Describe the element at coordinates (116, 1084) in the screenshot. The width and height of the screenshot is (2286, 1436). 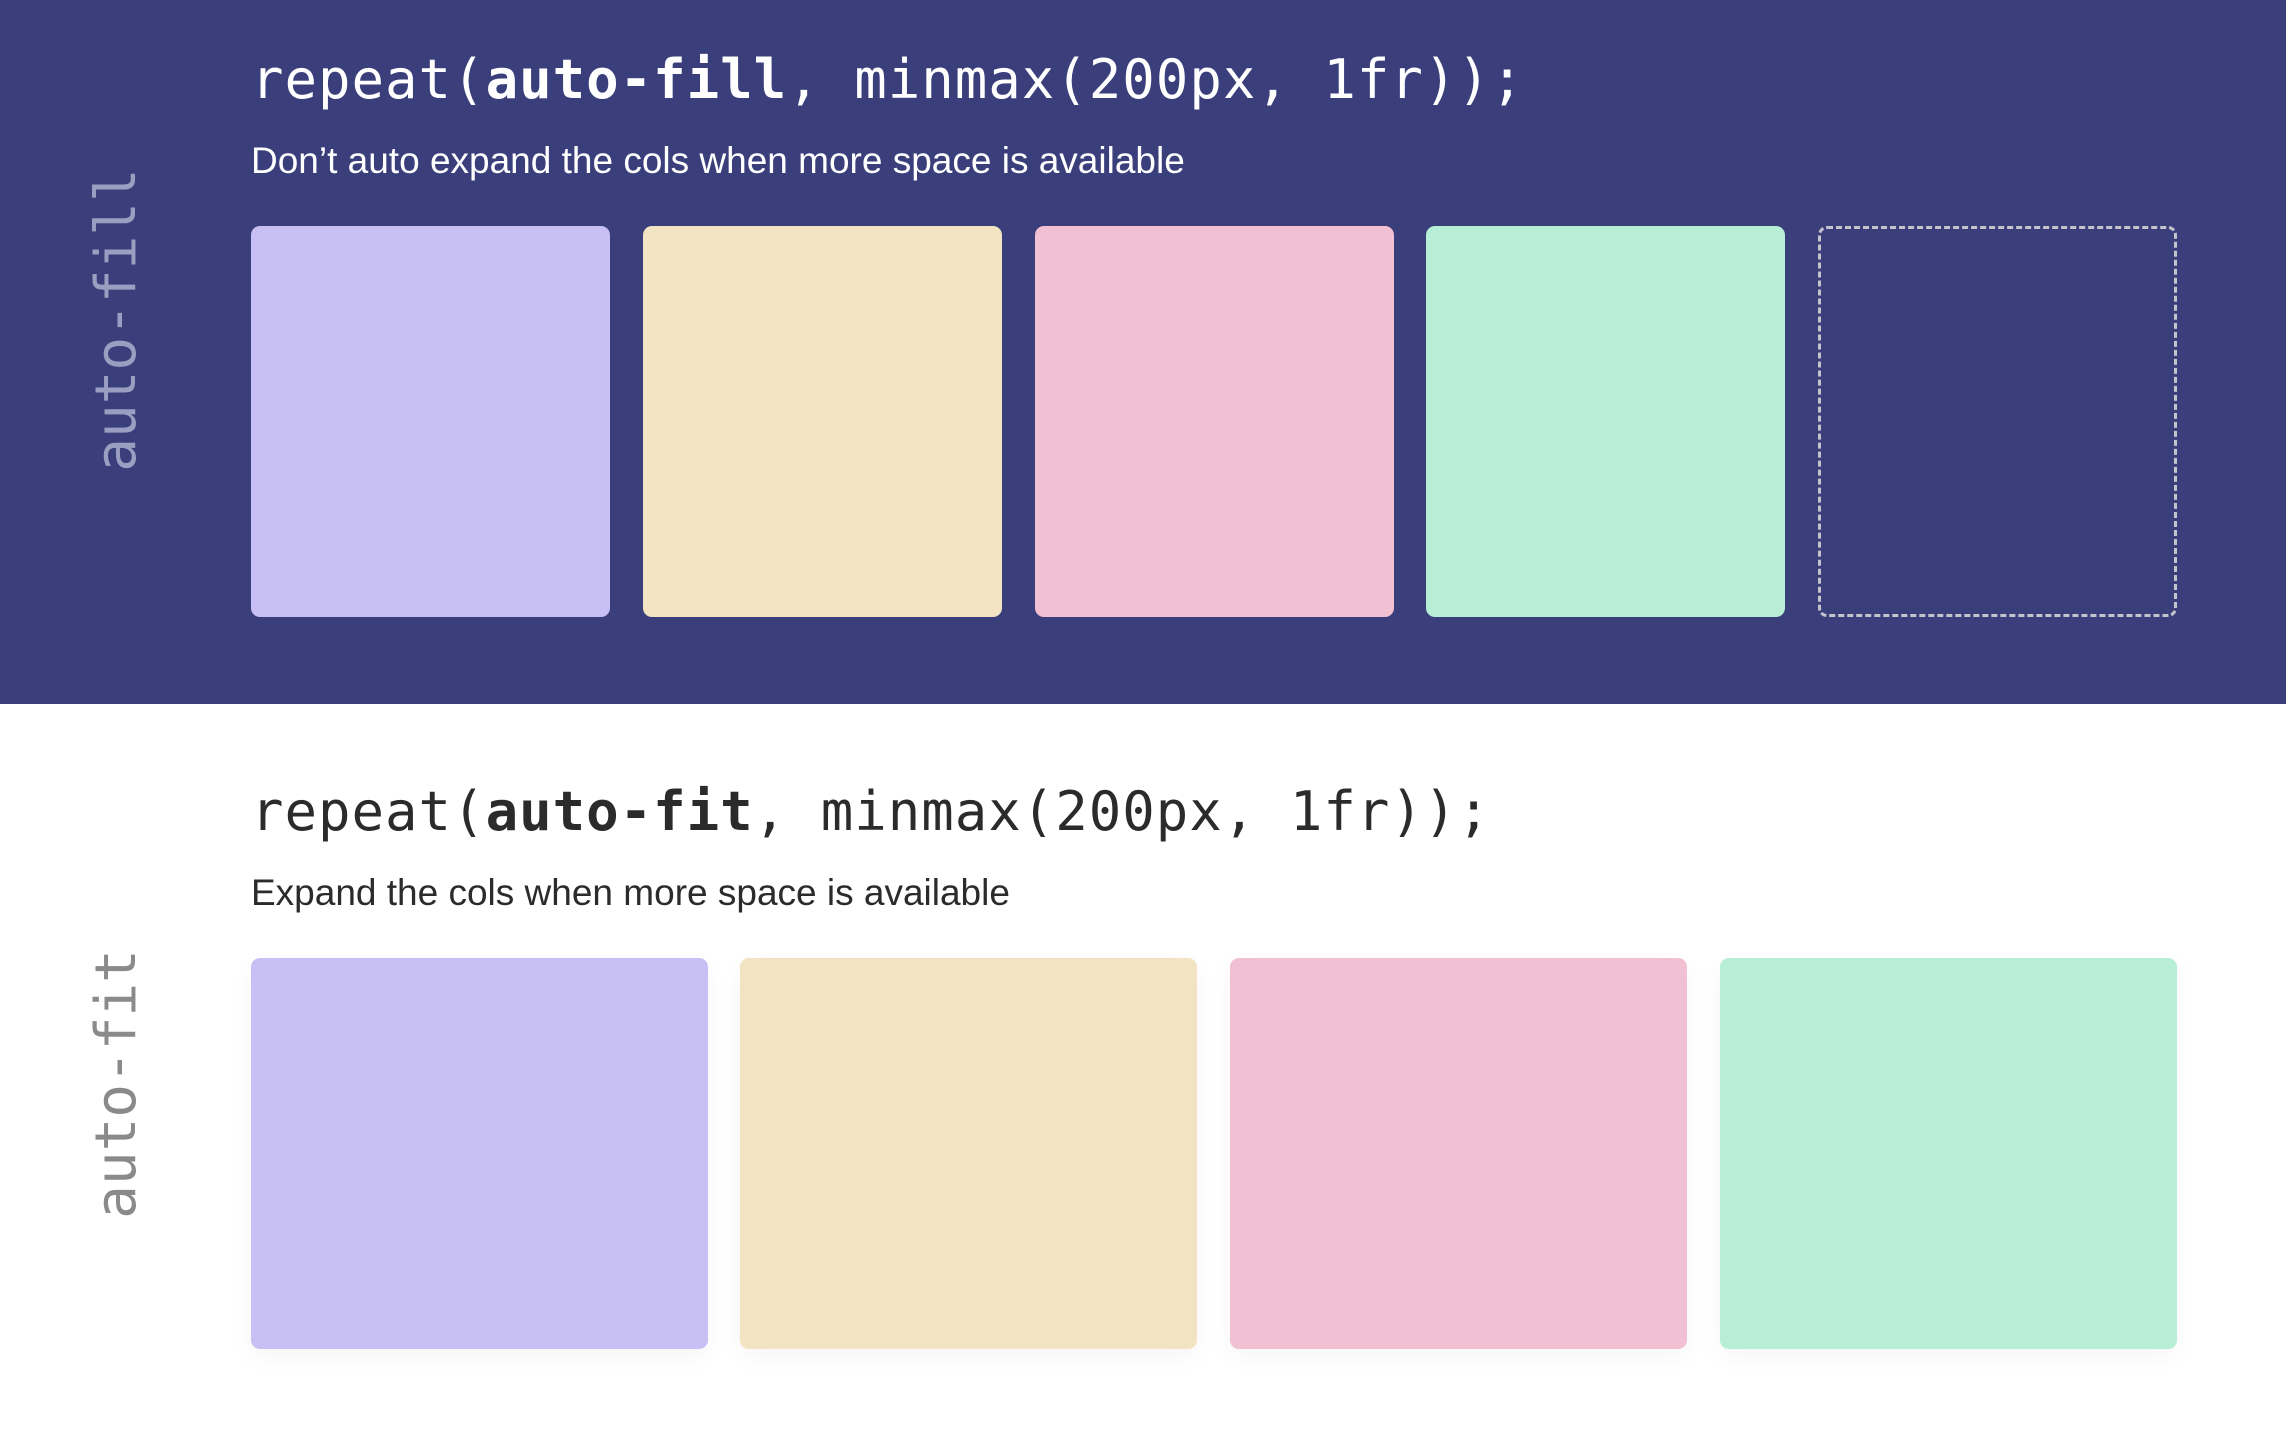
I see `auto-fit-side-label: auto-fit` at that location.